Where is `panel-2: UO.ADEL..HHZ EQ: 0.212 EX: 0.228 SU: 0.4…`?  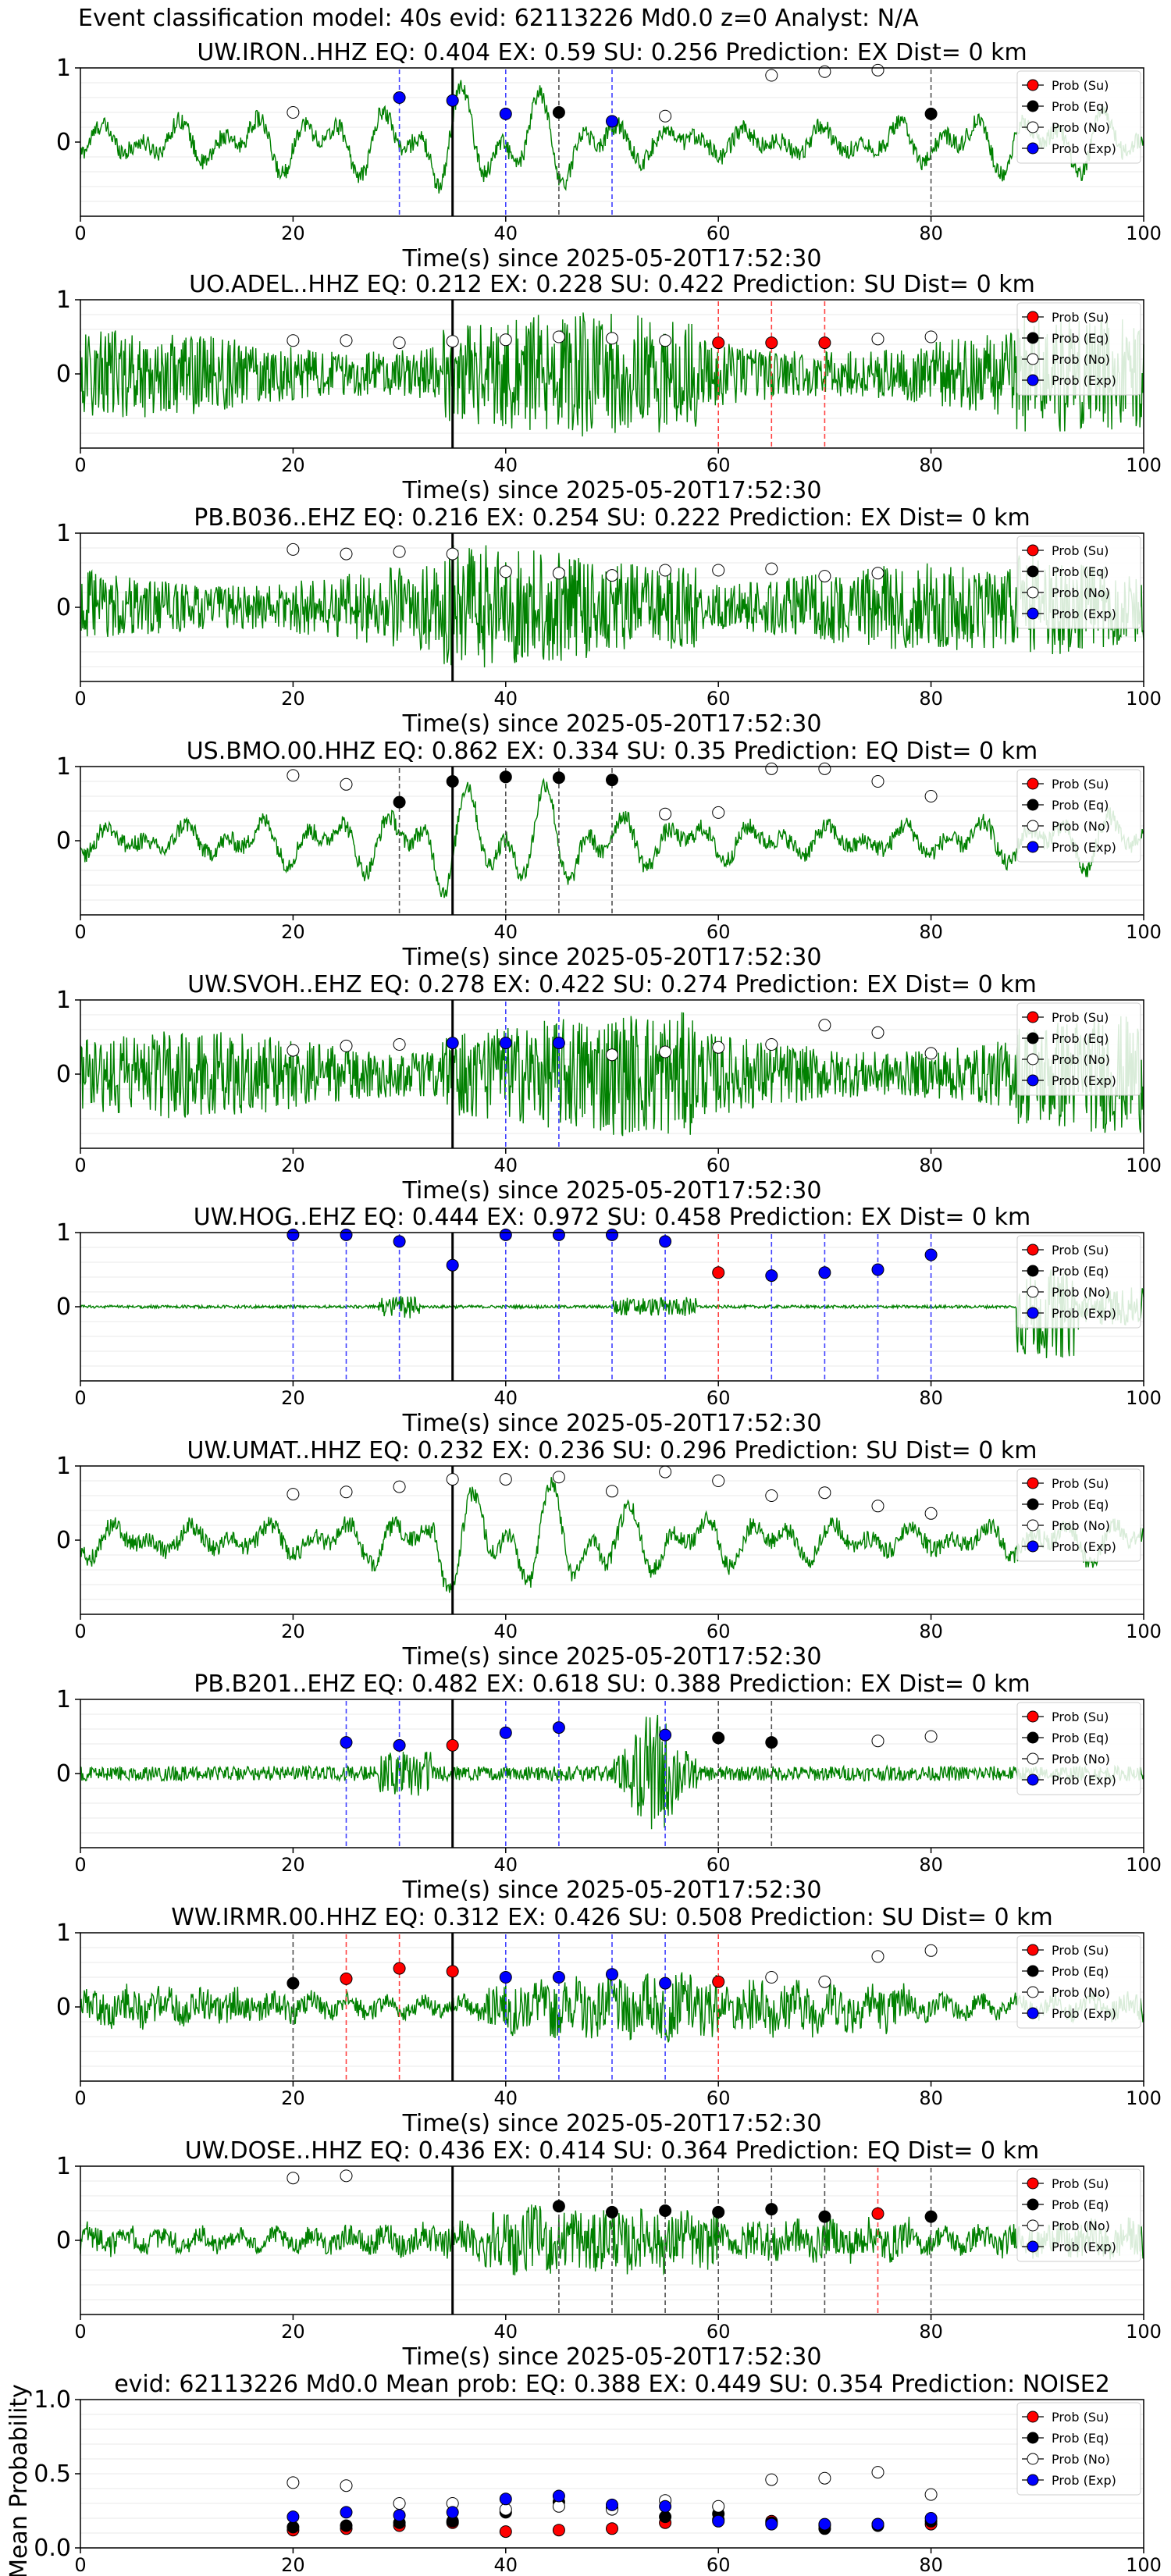 panel-2: UO.ADEL..HHZ EQ: 0.212 EX: 0.228 SU: 0.4… is located at coordinates (609, 387).